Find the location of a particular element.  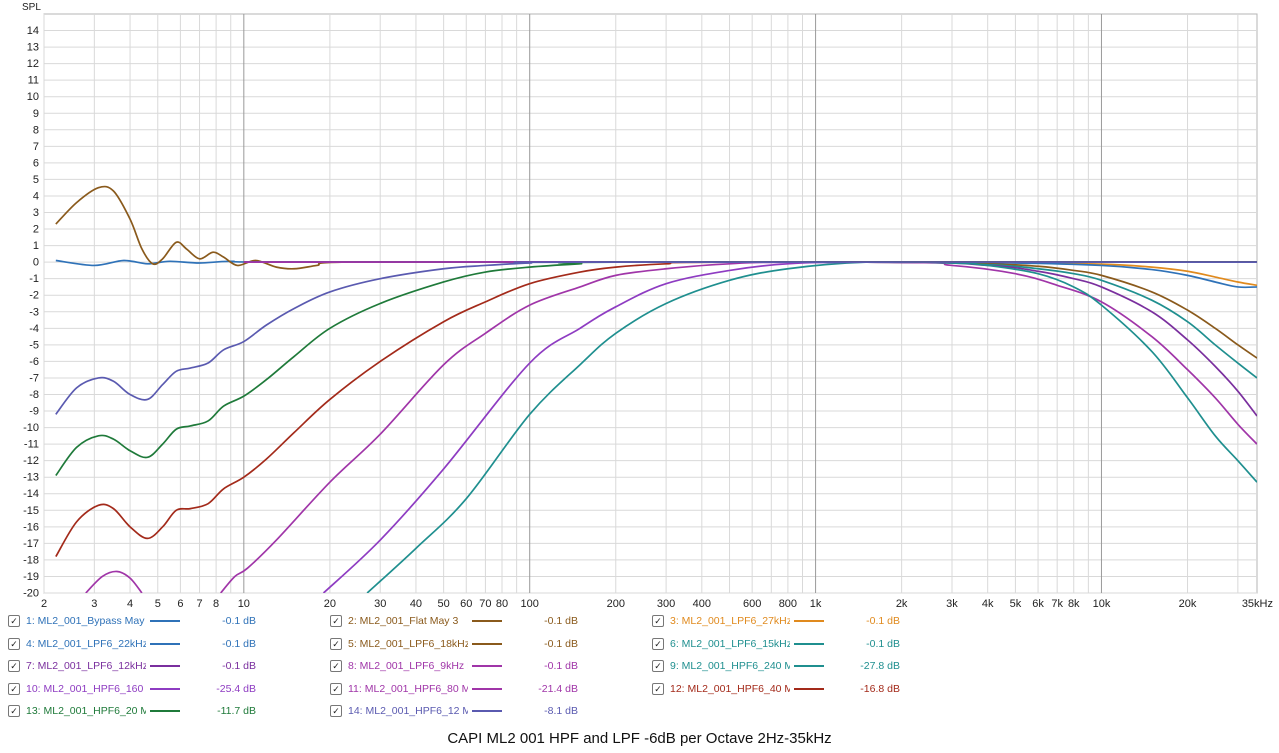

y-tick-label: -11 is located at coordinates (31, 445).